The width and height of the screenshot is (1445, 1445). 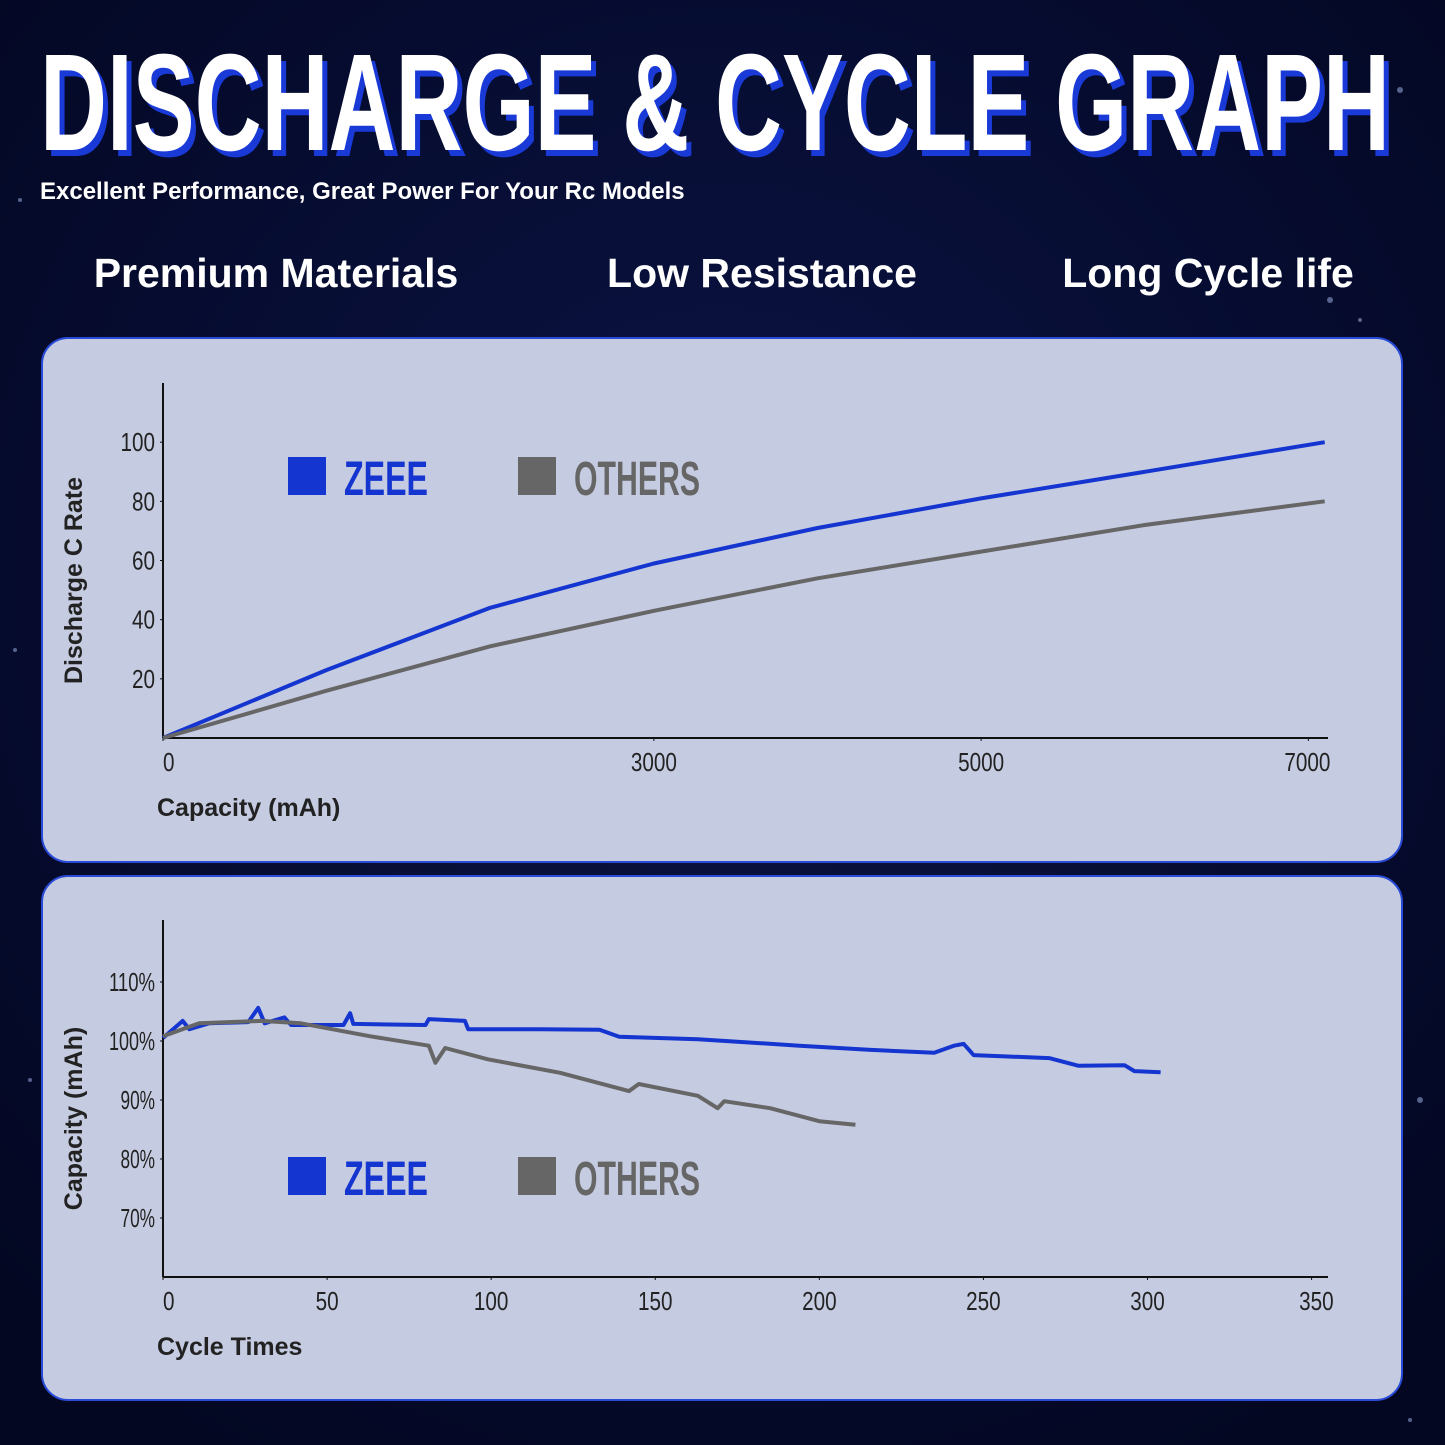 What do you see at coordinates (983, 1301) in the screenshot?
I see `x-tick-label: 250` at bounding box center [983, 1301].